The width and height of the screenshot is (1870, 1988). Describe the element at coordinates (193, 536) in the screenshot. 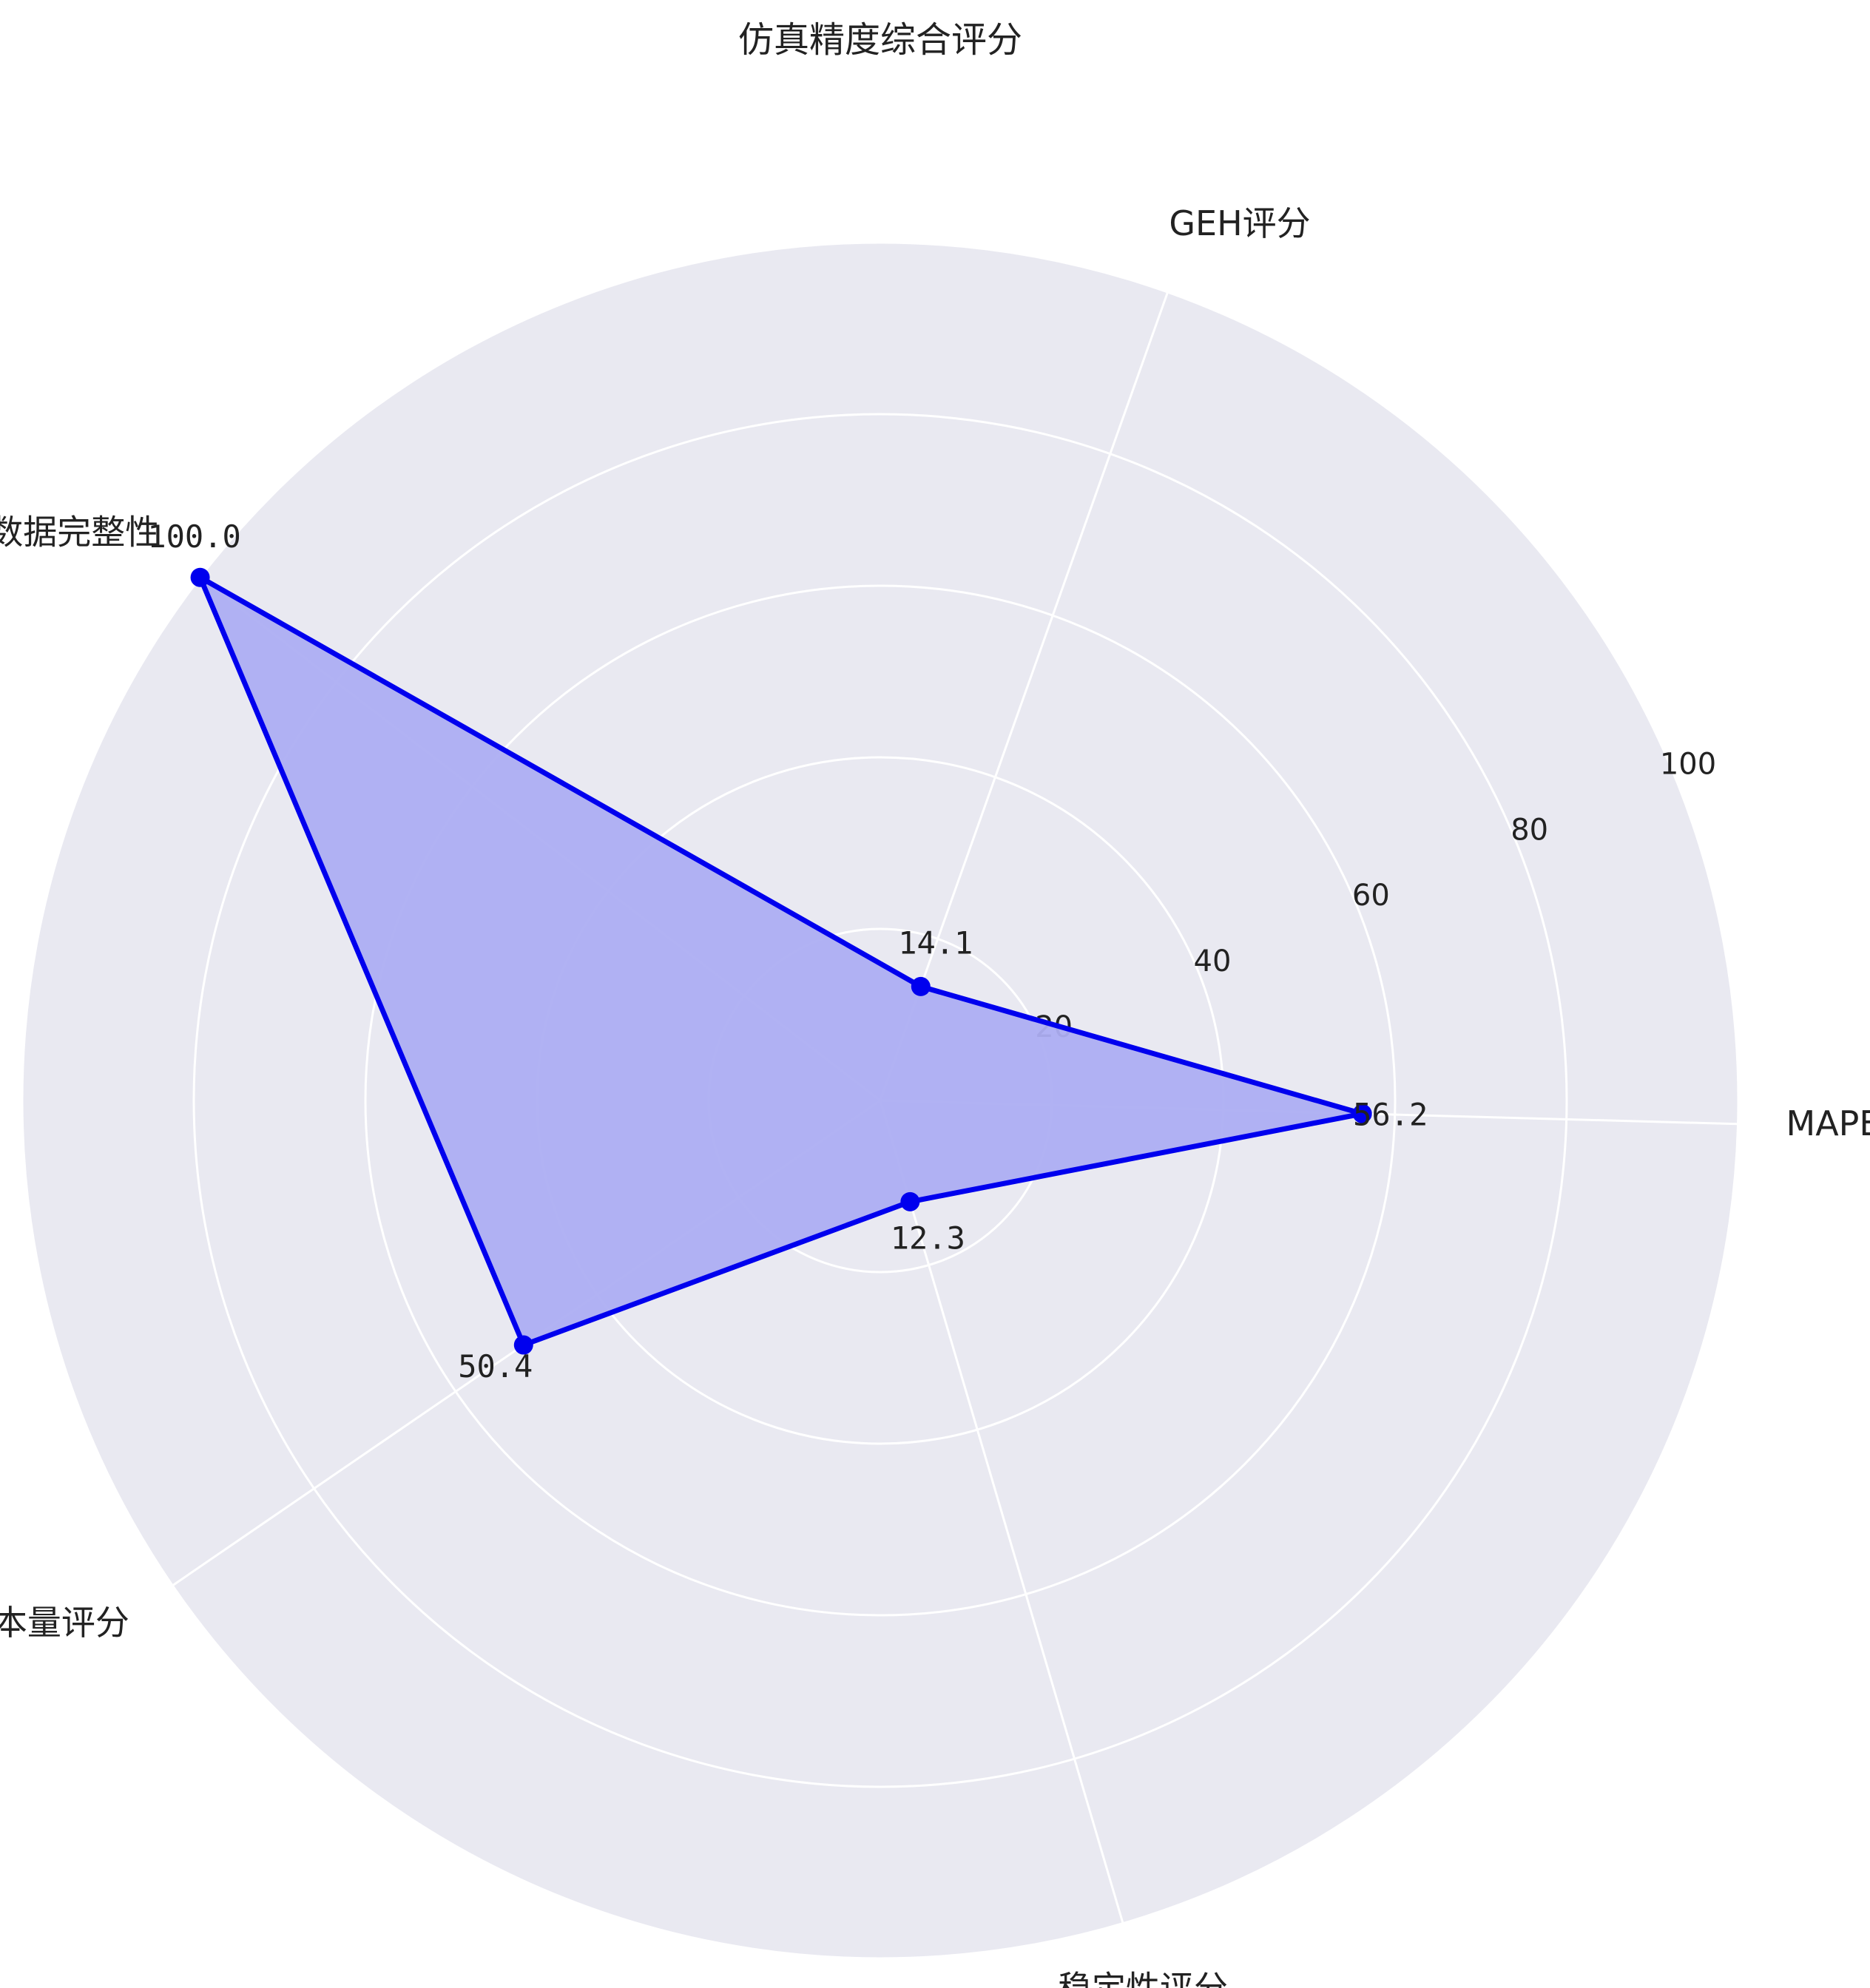

I see `data-value-label: 100.0` at that location.